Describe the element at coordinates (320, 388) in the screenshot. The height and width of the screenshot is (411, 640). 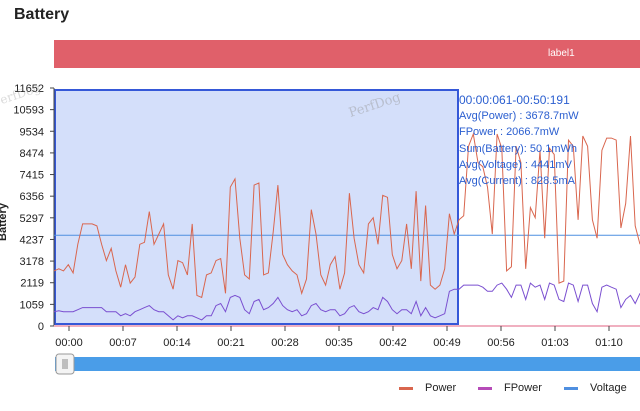
I see `chart-legend: Power FPower Voltage` at that location.